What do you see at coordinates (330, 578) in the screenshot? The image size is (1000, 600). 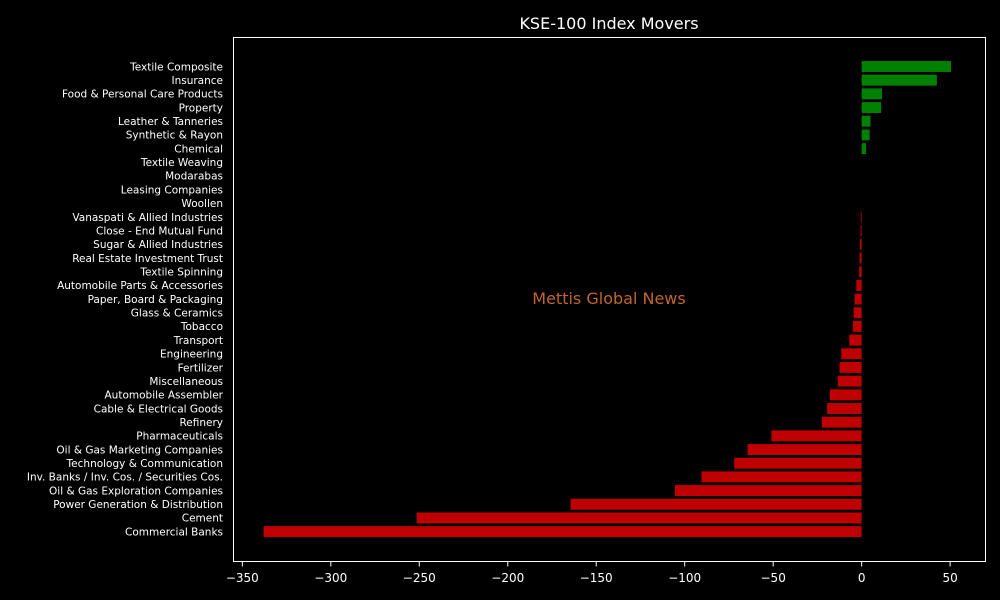 I see `x-tick-label: −300` at bounding box center [330, 578].